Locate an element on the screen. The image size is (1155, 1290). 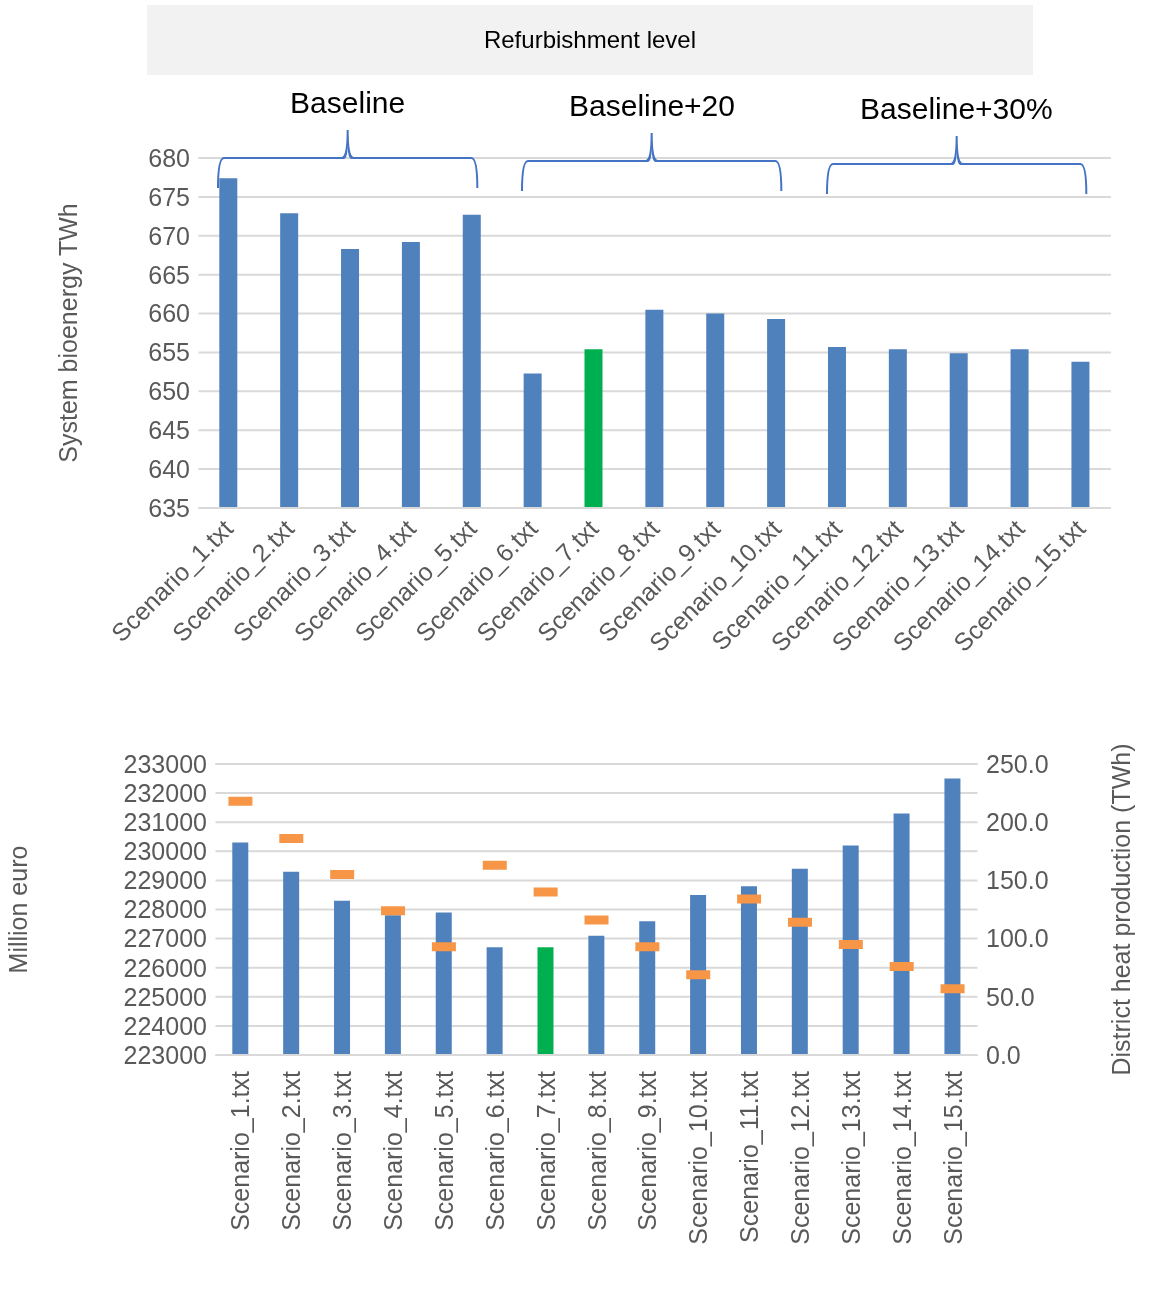
x-tick-label: Scenario_1.txt is located at coordinates (240, 1150).